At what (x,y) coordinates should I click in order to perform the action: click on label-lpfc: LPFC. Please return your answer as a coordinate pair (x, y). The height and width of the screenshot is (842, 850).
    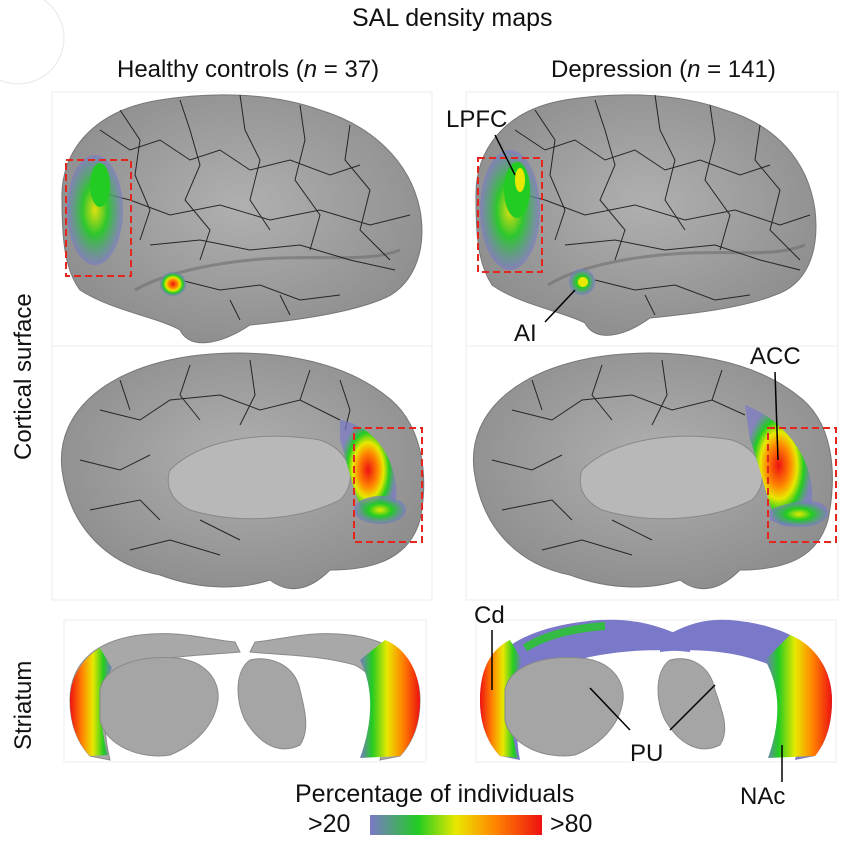
    Looking at the image, I should click on (477, 119).